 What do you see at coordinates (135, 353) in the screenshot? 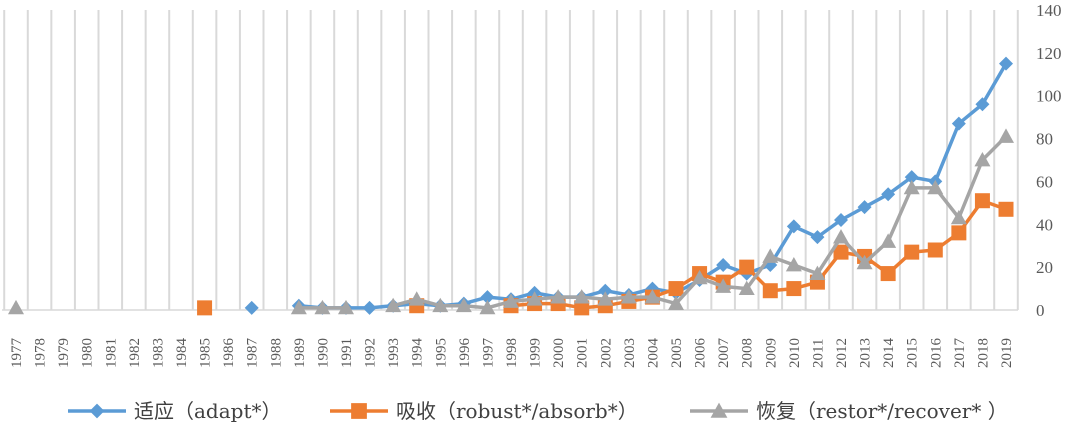
I see `x-tick-label: 1982` at bounding box center [135, 353].